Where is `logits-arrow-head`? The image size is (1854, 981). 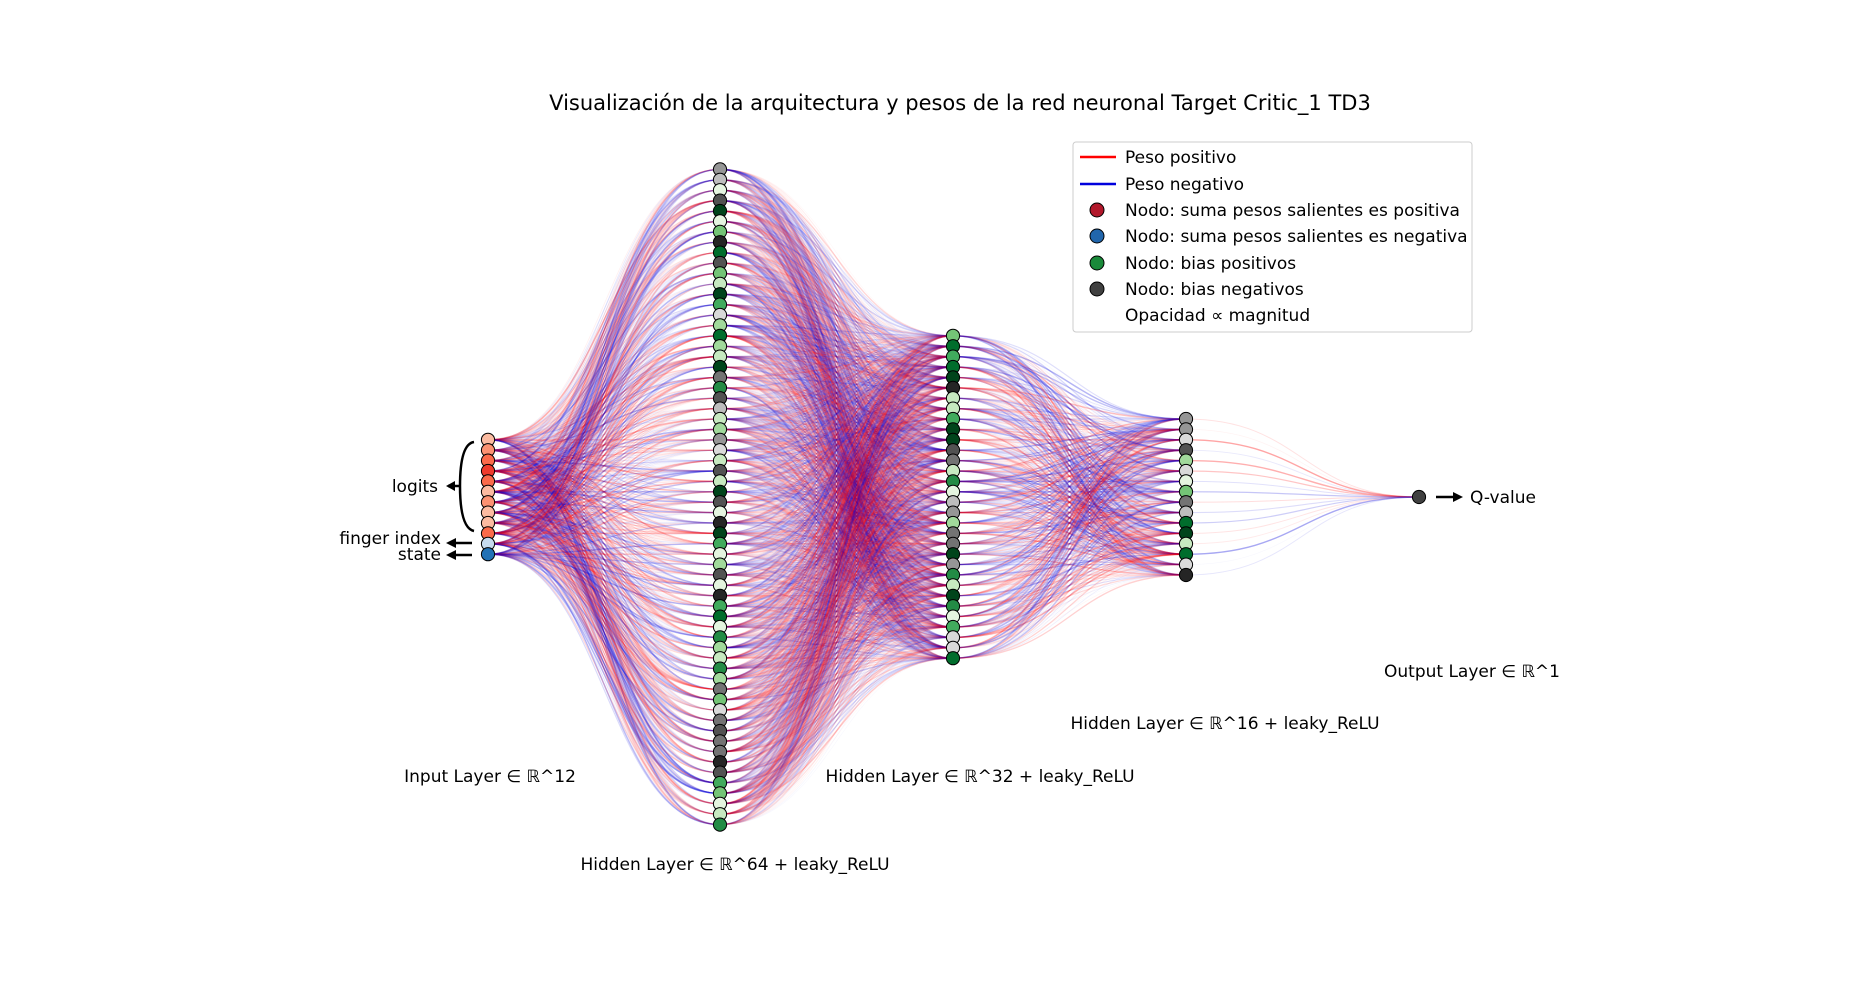
logits-arrow-head is located at coordinates (450, 486).